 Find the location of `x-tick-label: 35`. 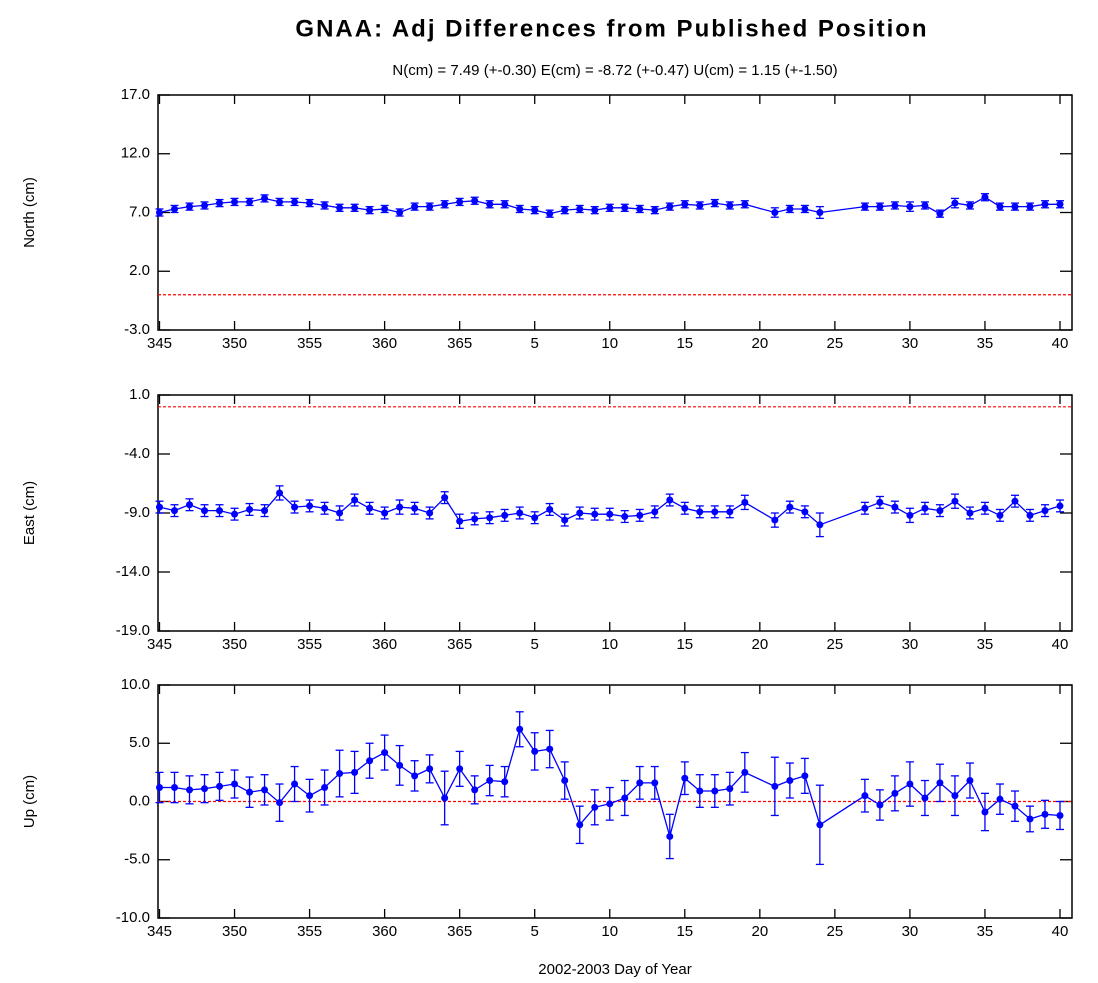

x-tick-label: 35 is located at coordinates (985, 931).